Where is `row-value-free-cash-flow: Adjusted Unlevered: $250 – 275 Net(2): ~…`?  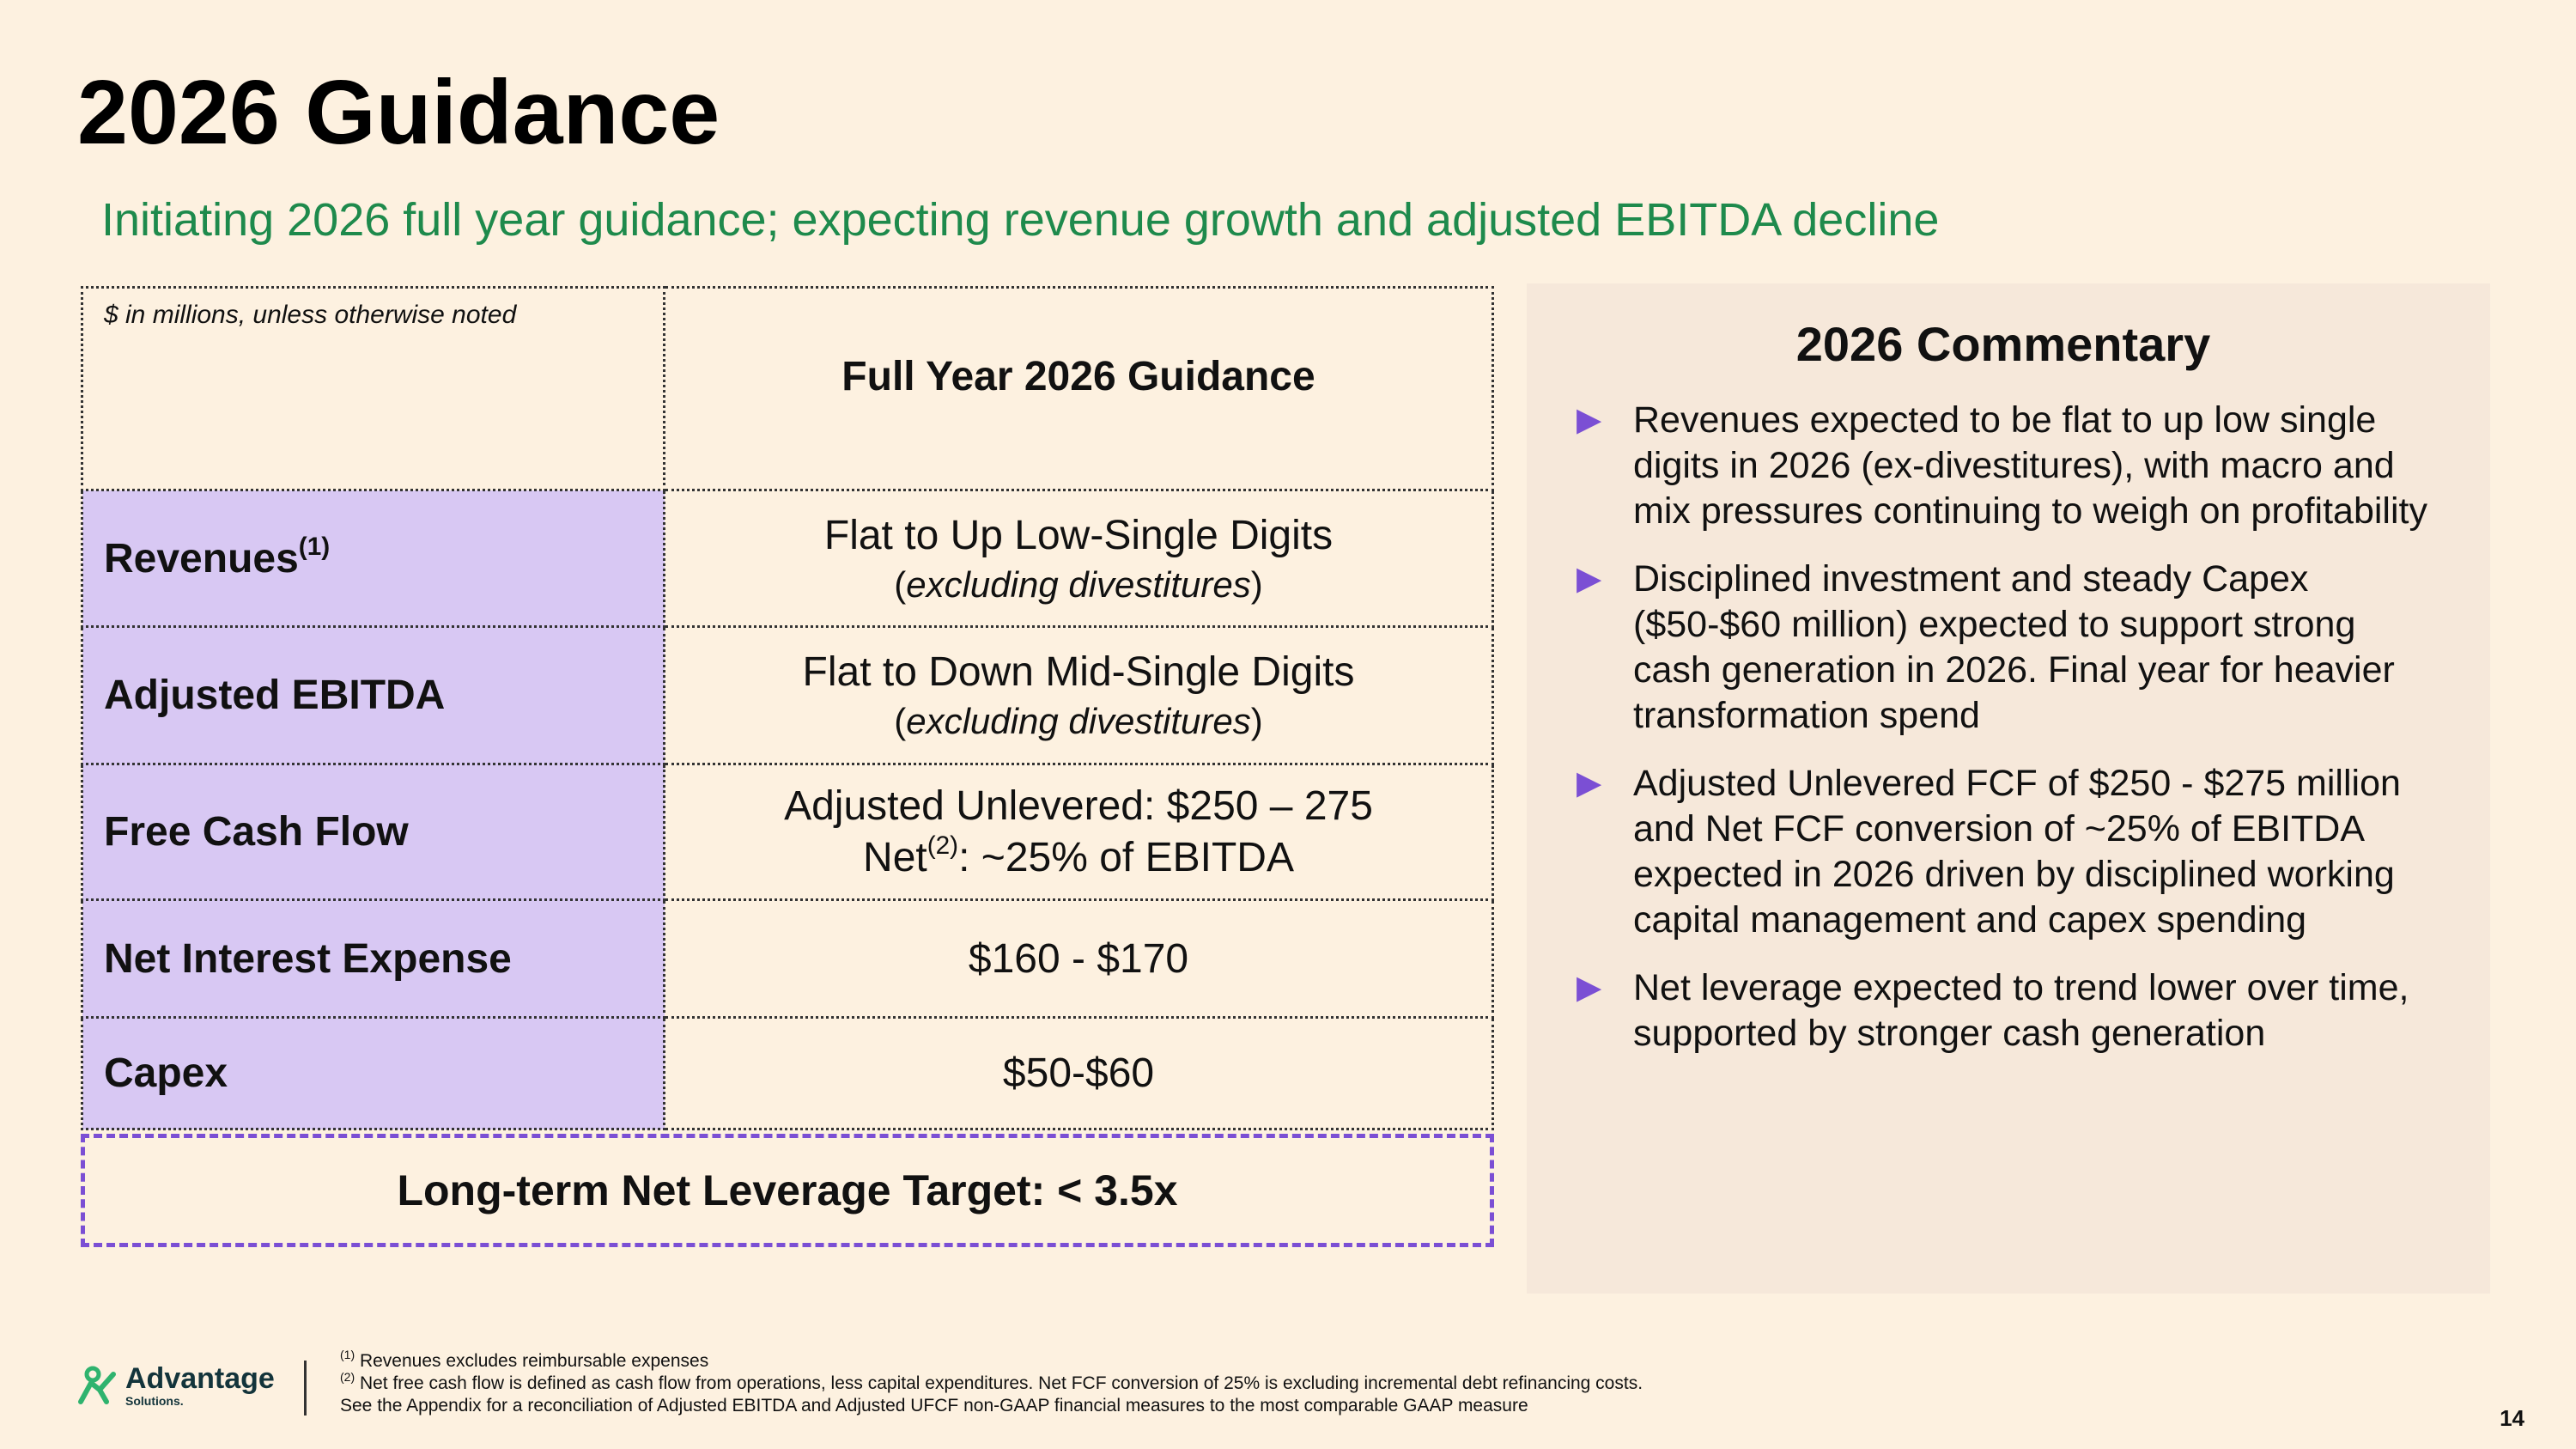
row-value-free-cash-flow: Adjusted Unlevered: $250 – 275 Net(2): ~… is located at coordinates (1078, 832).